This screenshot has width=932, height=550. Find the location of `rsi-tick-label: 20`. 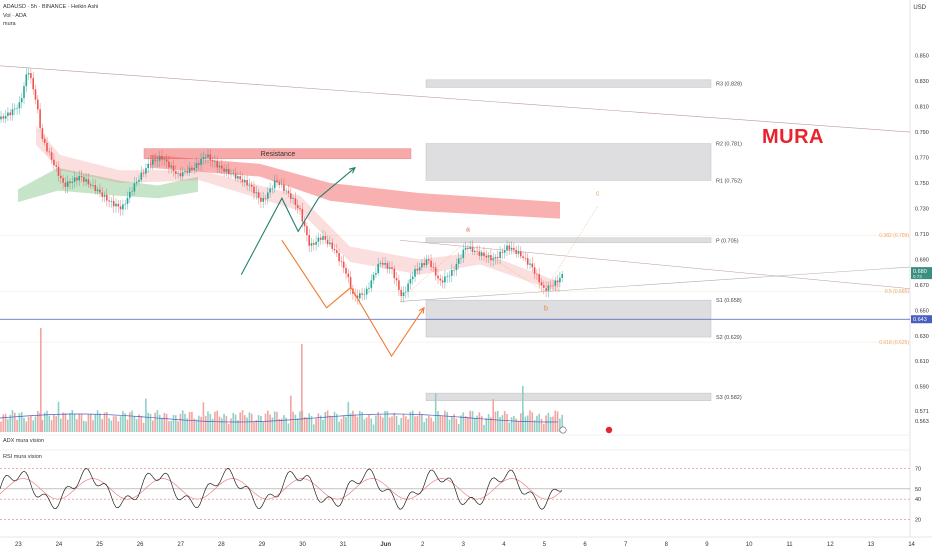

rsi-tick-label: 20 is located at coordinates (918, 521).